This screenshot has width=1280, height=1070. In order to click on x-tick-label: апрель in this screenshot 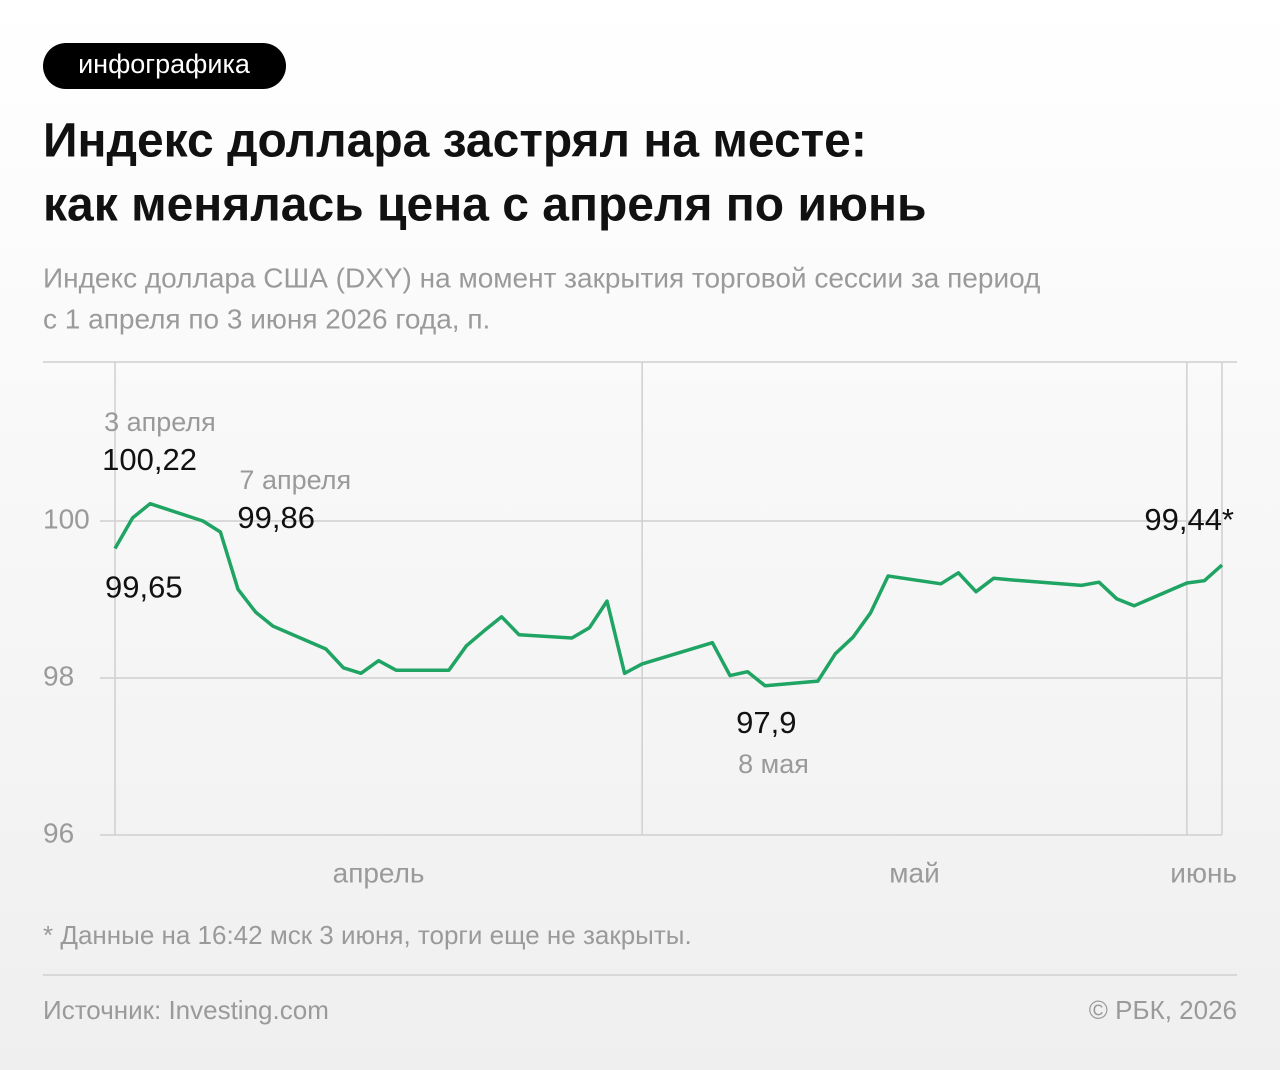, I will do `click(379, 872)`.